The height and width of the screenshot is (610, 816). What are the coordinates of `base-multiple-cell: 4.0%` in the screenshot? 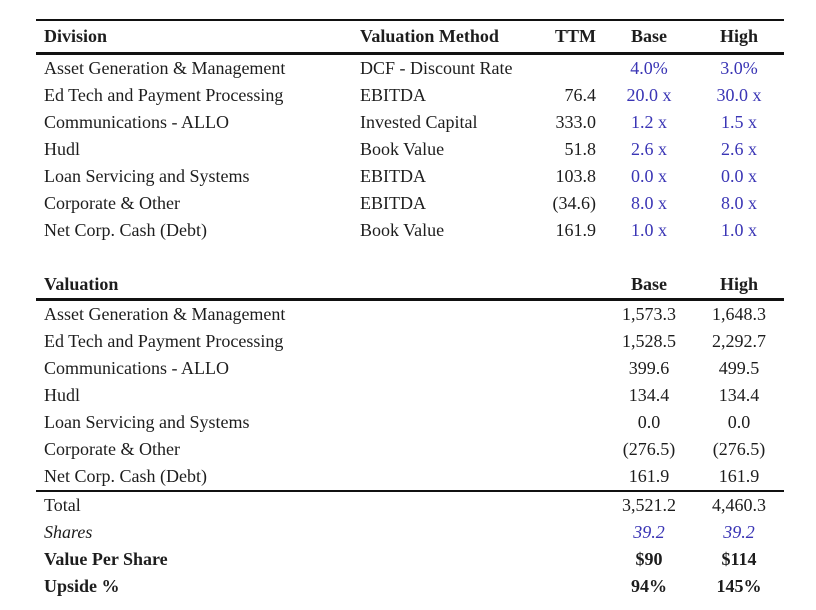 It's located at (649, 68).